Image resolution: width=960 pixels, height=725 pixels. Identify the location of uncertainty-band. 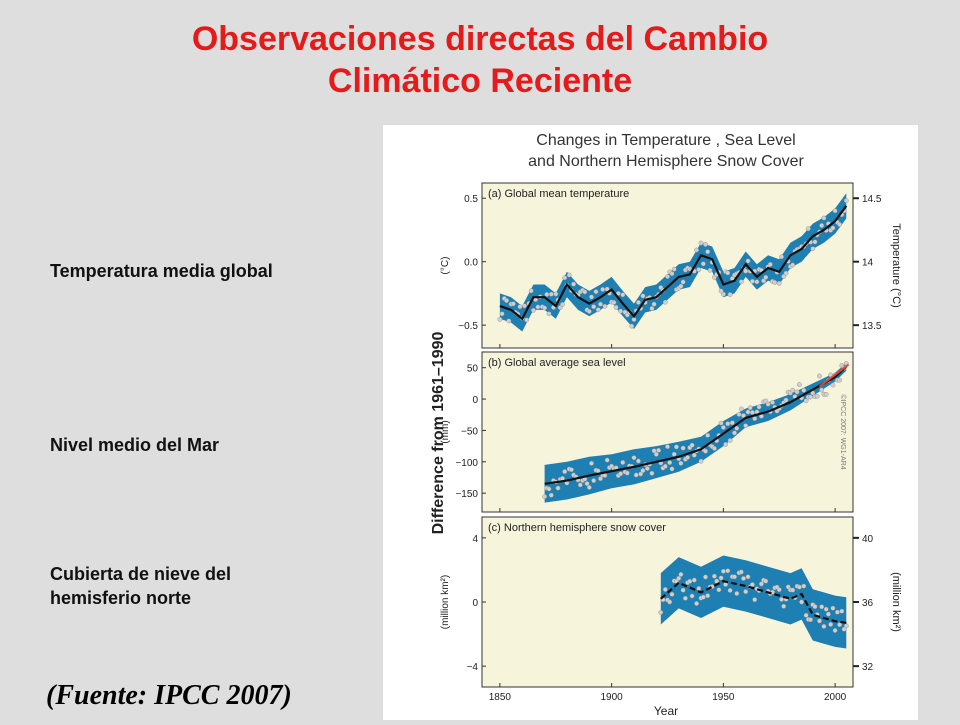
(673, 262).